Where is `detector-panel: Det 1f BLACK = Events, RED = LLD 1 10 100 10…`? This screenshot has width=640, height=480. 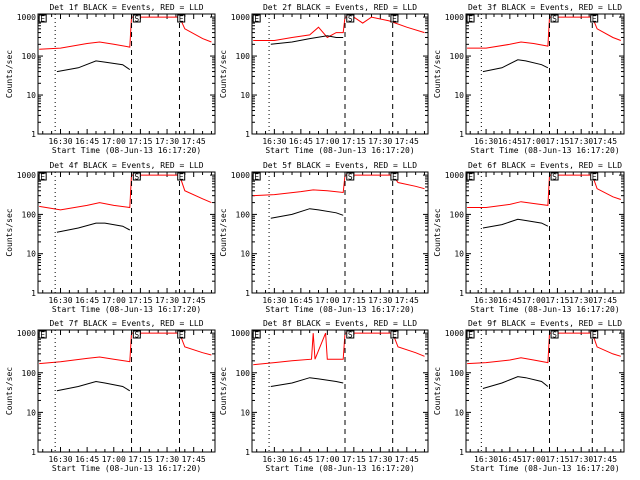
detector-panel: Det 1f BLACK = Events, RED = LLD 1 10 100 10… is located at coordinates (110, 79).